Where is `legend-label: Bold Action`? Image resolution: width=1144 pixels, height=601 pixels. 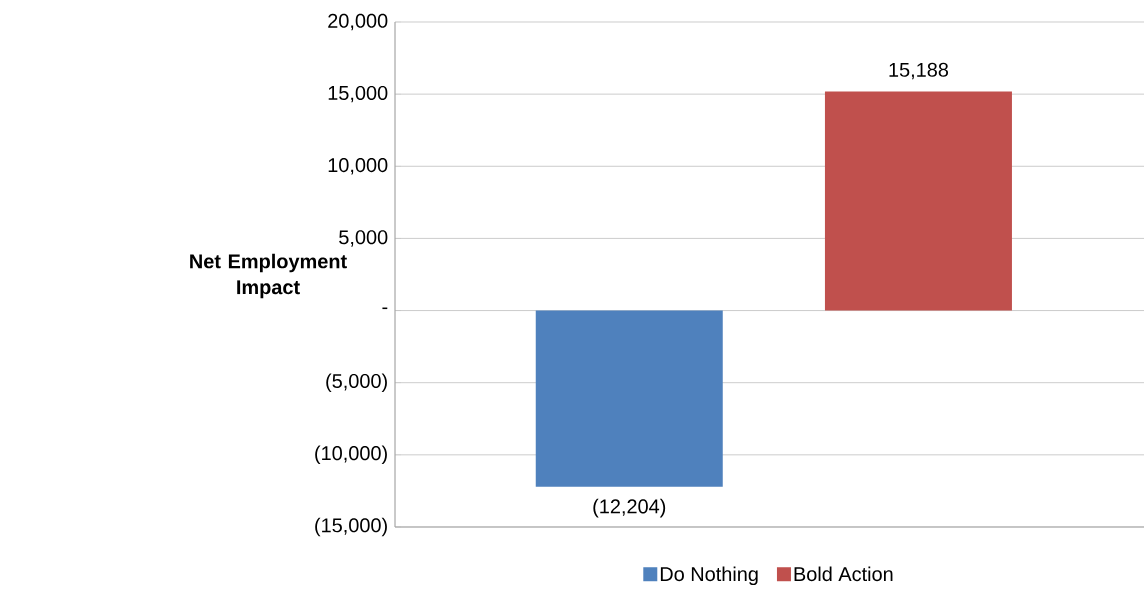
legend-label: Bold Action is located at coordinates (843, 574).